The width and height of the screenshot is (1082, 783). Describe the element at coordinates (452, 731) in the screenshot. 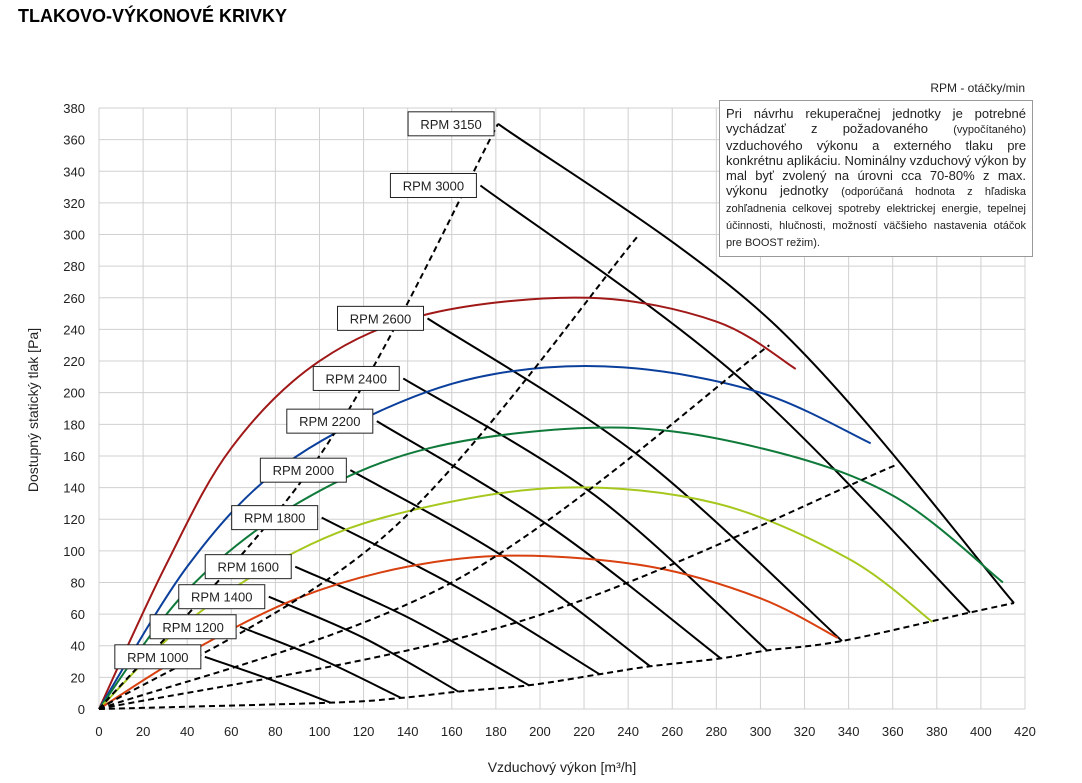

I see `x-tick-label: 160` at that location.